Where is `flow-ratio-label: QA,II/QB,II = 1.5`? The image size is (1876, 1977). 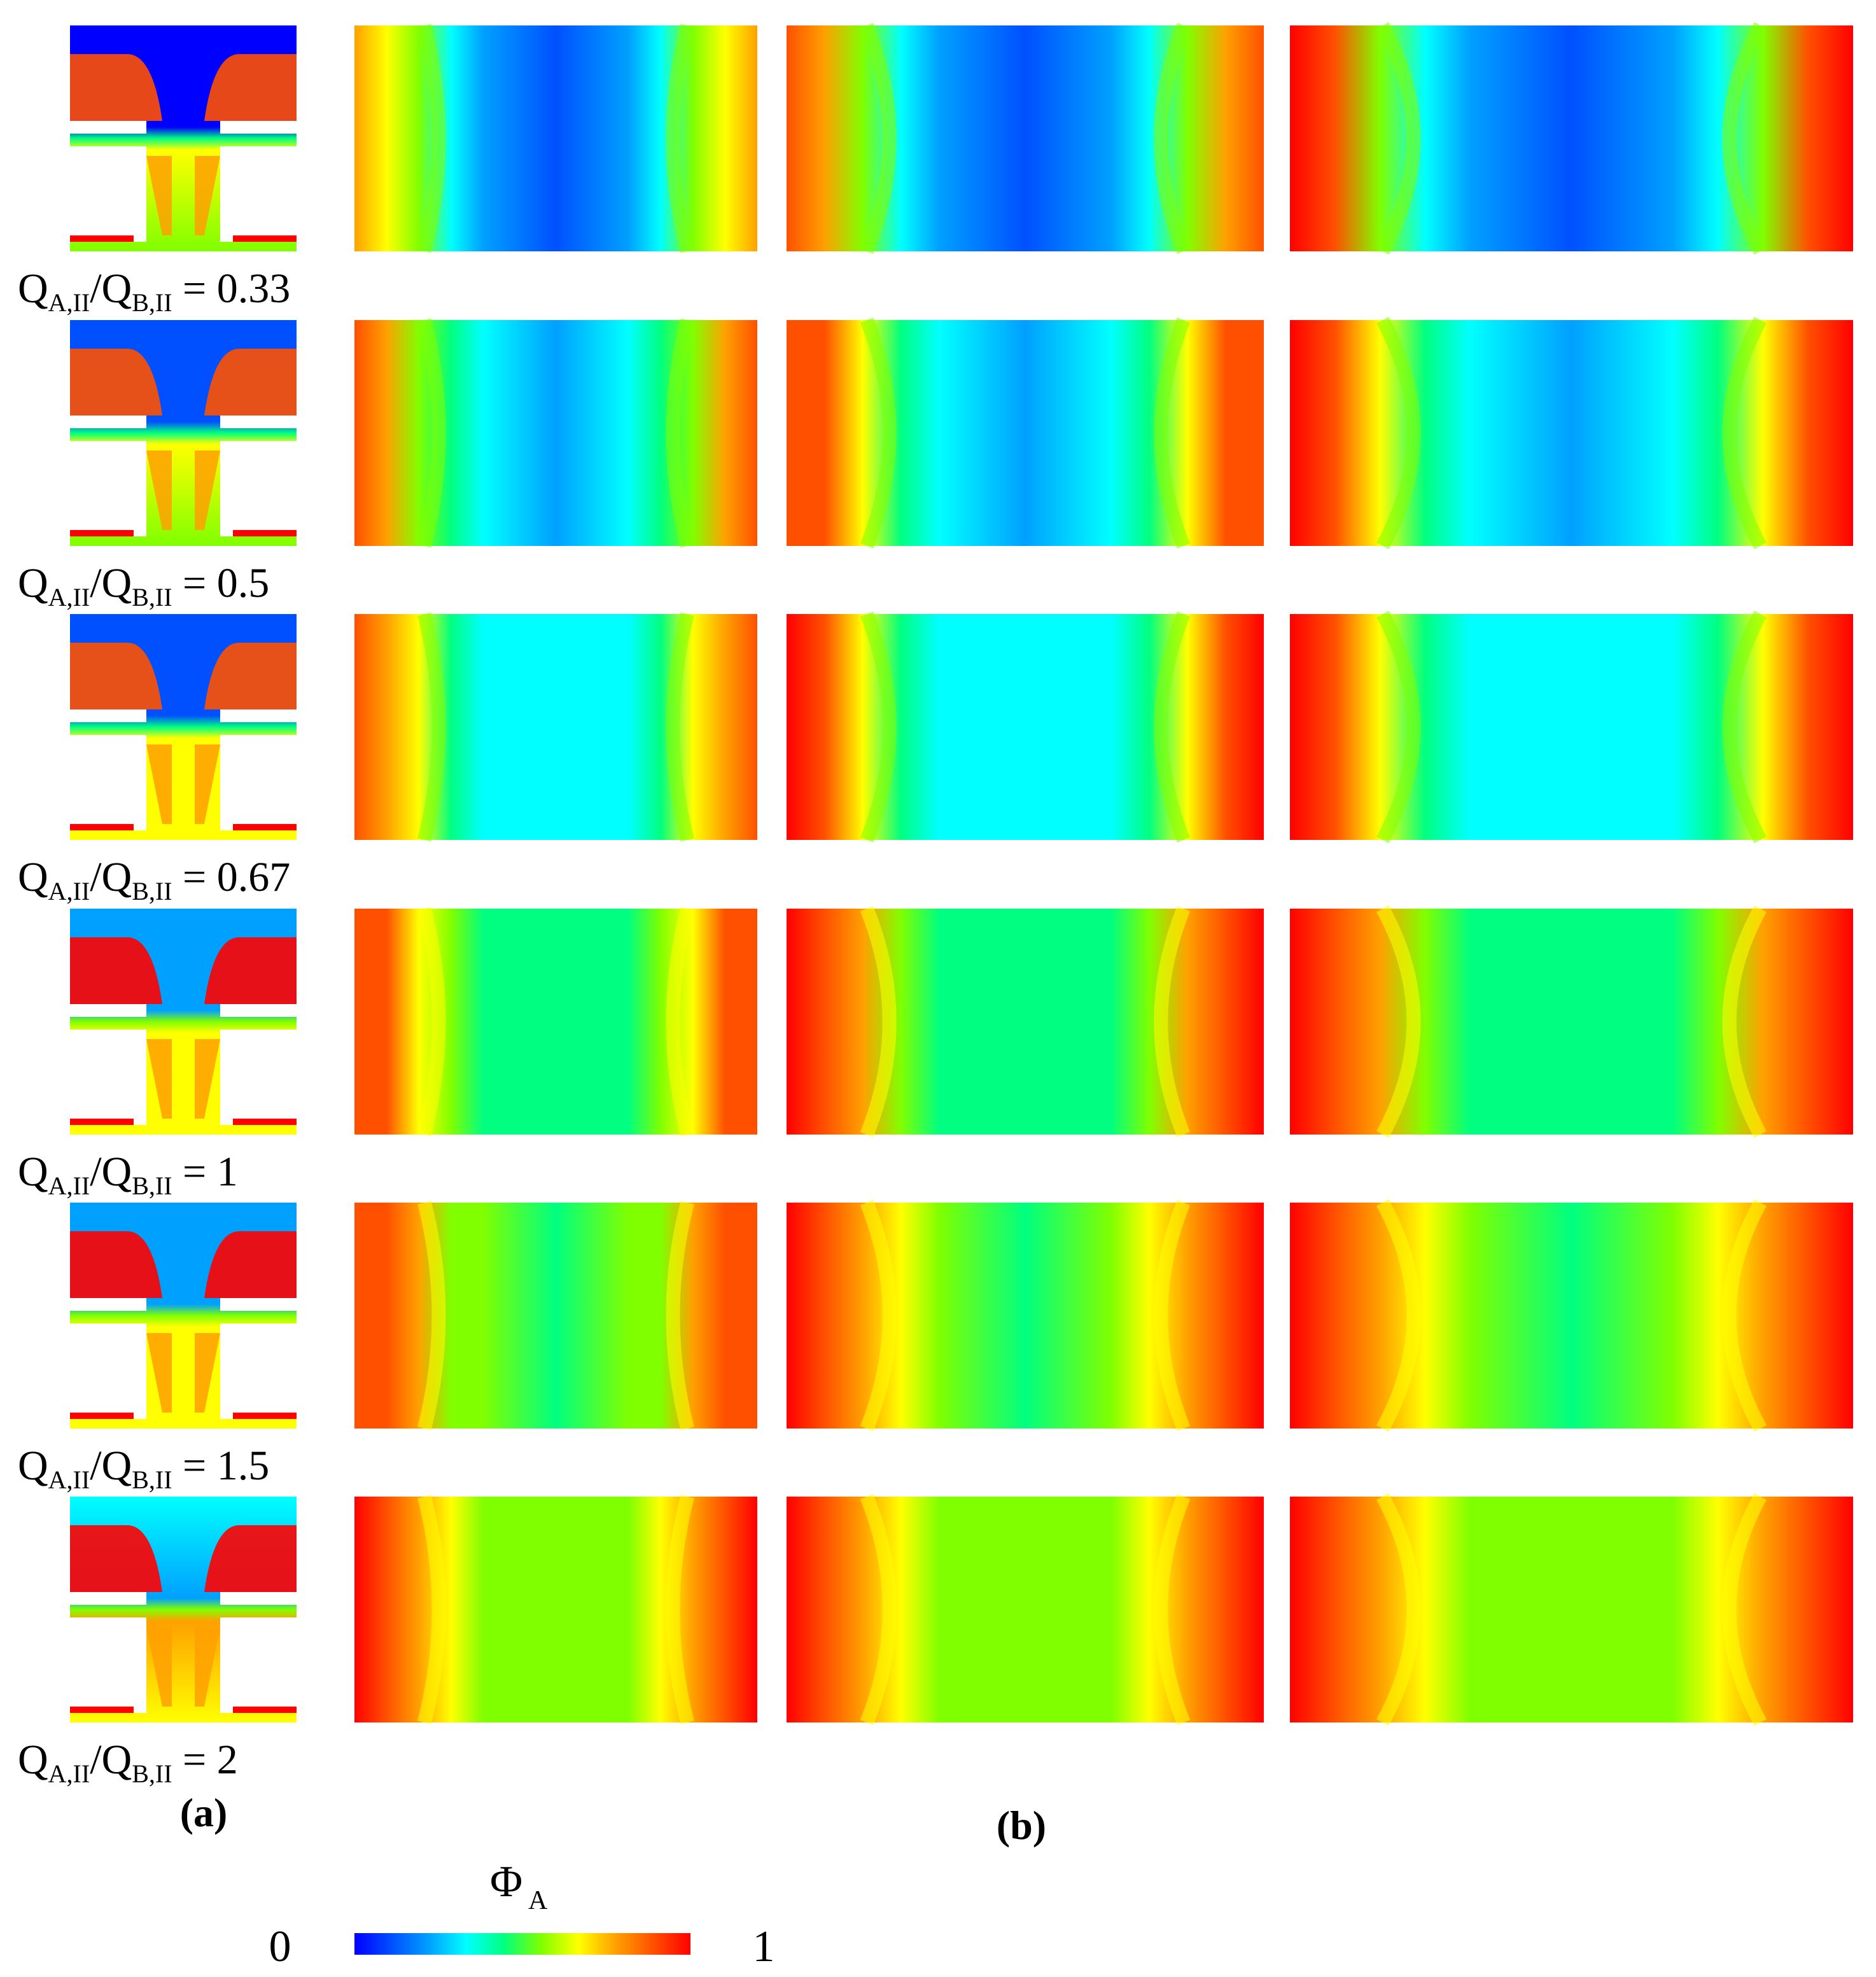 flow-ratio-label: QA,II/QB,II = 1.5 is located at coordinates (143, 1469).